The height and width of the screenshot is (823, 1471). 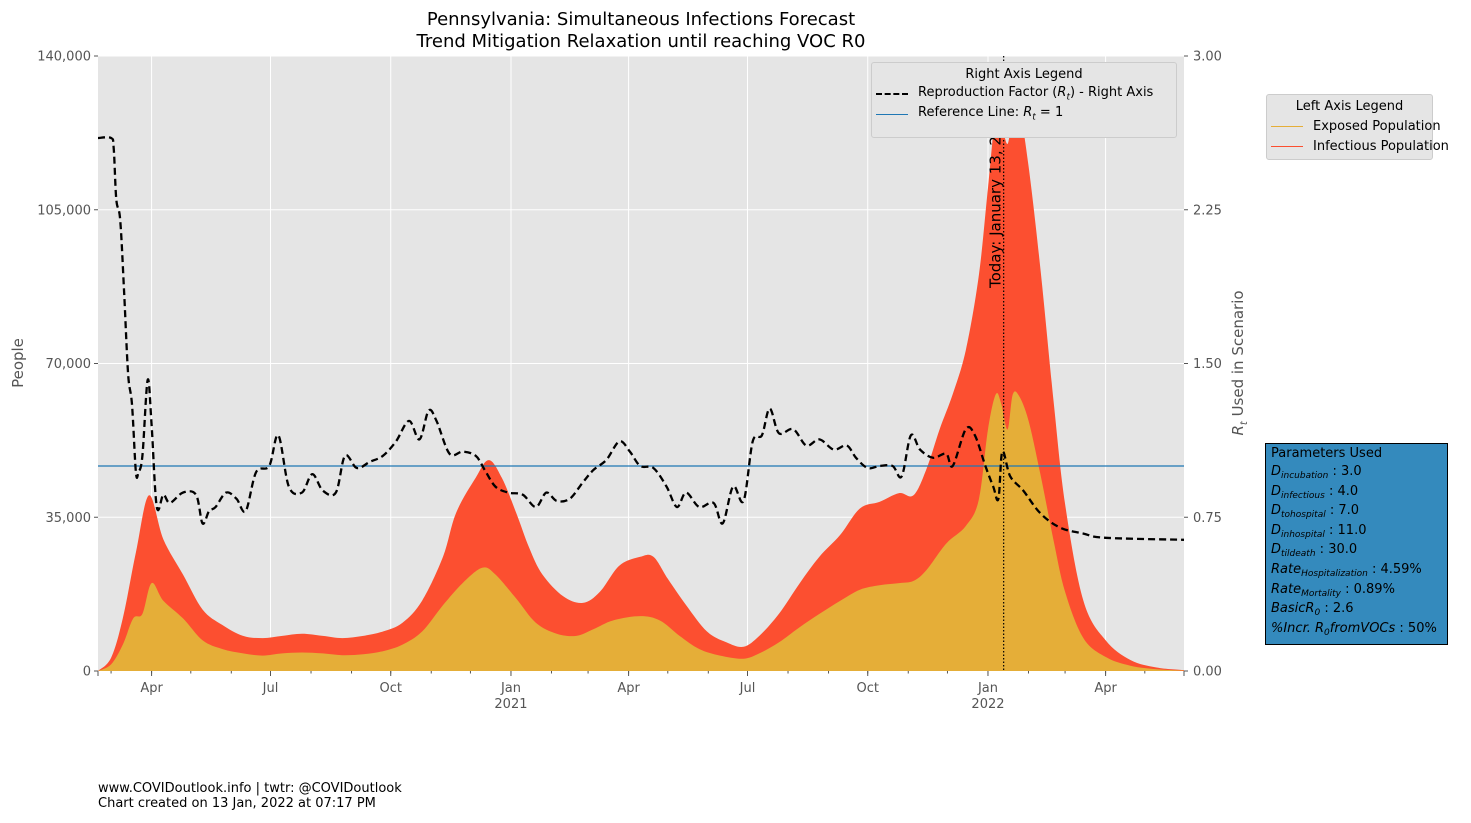 What do you see at coordinates (1207, 672) in the screenshot?
I see `y2-tick-label: 0.00` at bounding box center [1207, 672].